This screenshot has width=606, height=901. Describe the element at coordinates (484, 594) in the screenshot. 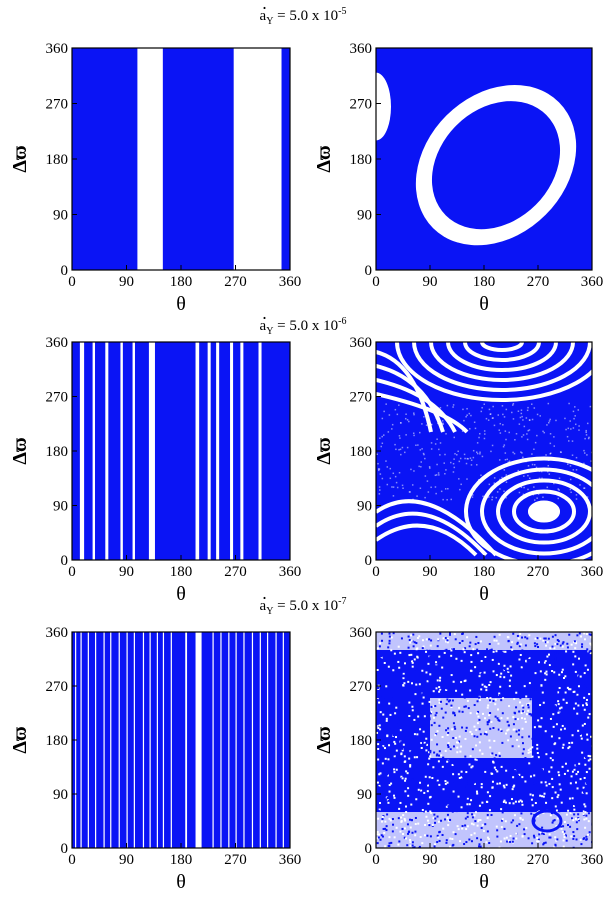

I see `x-axis-label: θ` at that location.